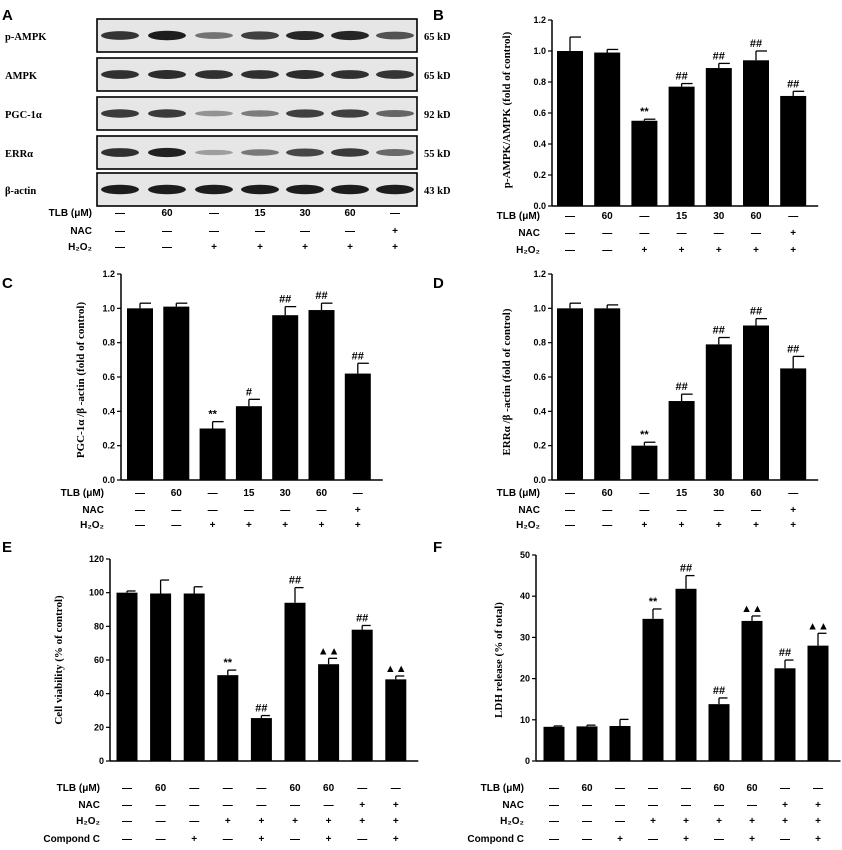 The height and width of the screenshot is (850, 842). What do you see at coordinates (539, 308) in the screenshot?
I see `y-tick-label: 1.0` at bounding box center [539, 308].